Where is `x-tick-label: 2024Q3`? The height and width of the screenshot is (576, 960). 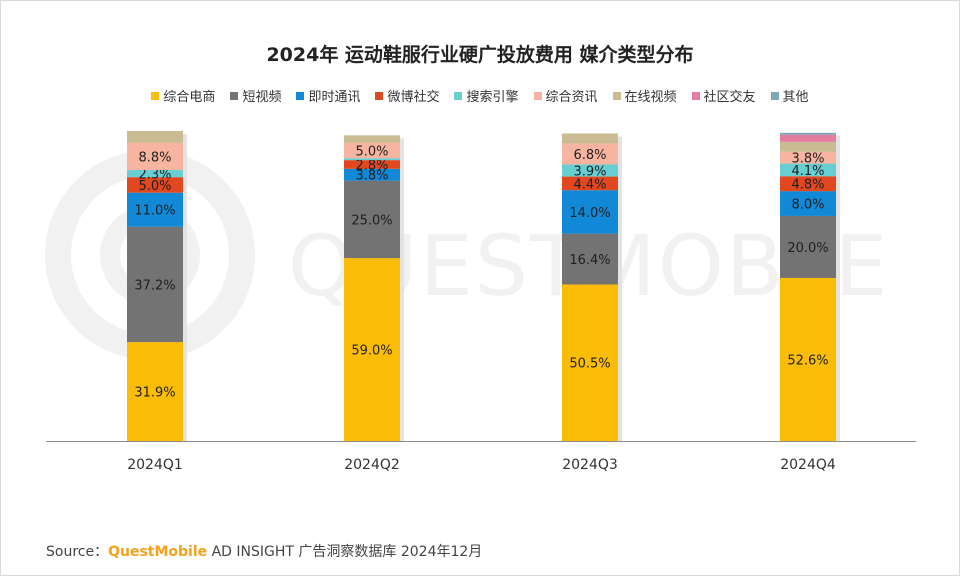
x-tick-label: 2024Q3 is located at coordinates (590, 465).